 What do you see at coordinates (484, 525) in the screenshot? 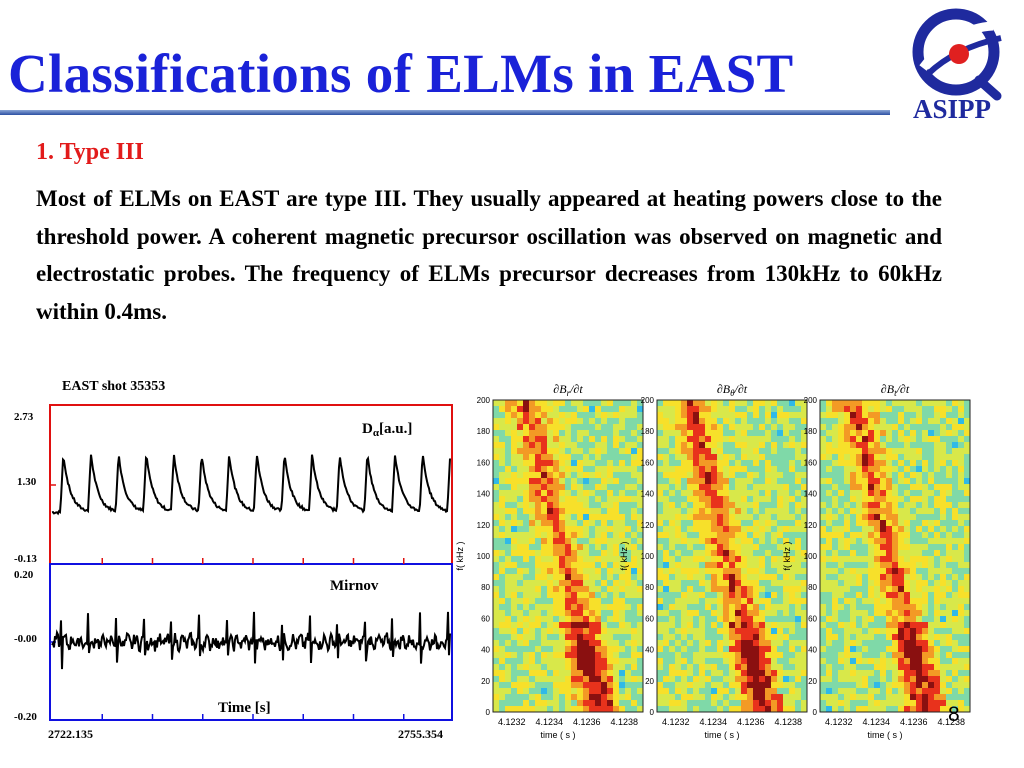
I see `spectrogram-ytick: 120` at bounding box center [484, 525].